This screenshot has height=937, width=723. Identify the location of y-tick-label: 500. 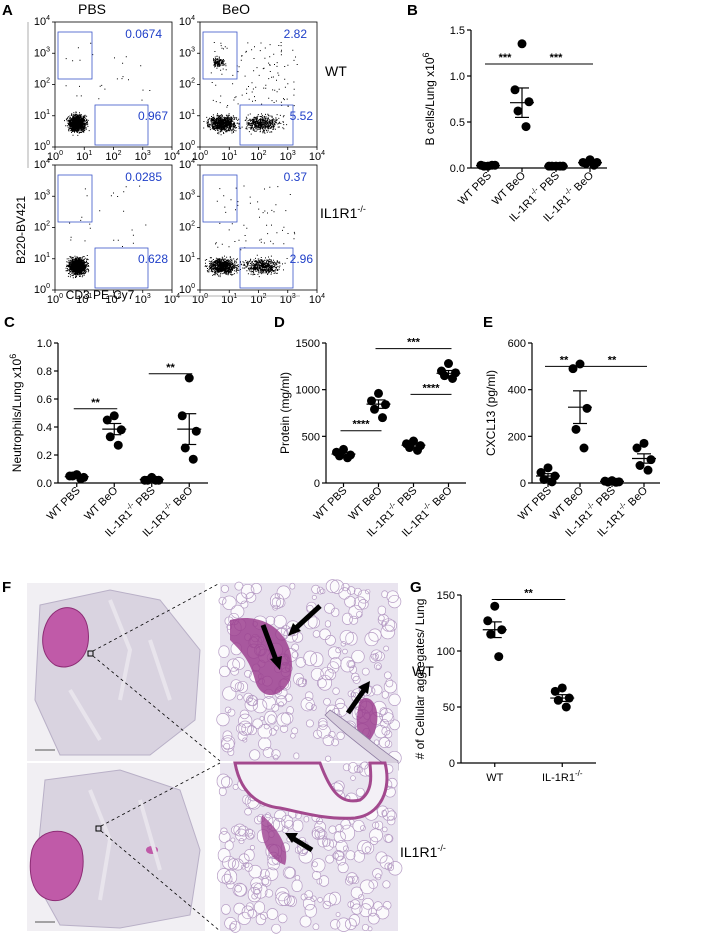
(311, 437).